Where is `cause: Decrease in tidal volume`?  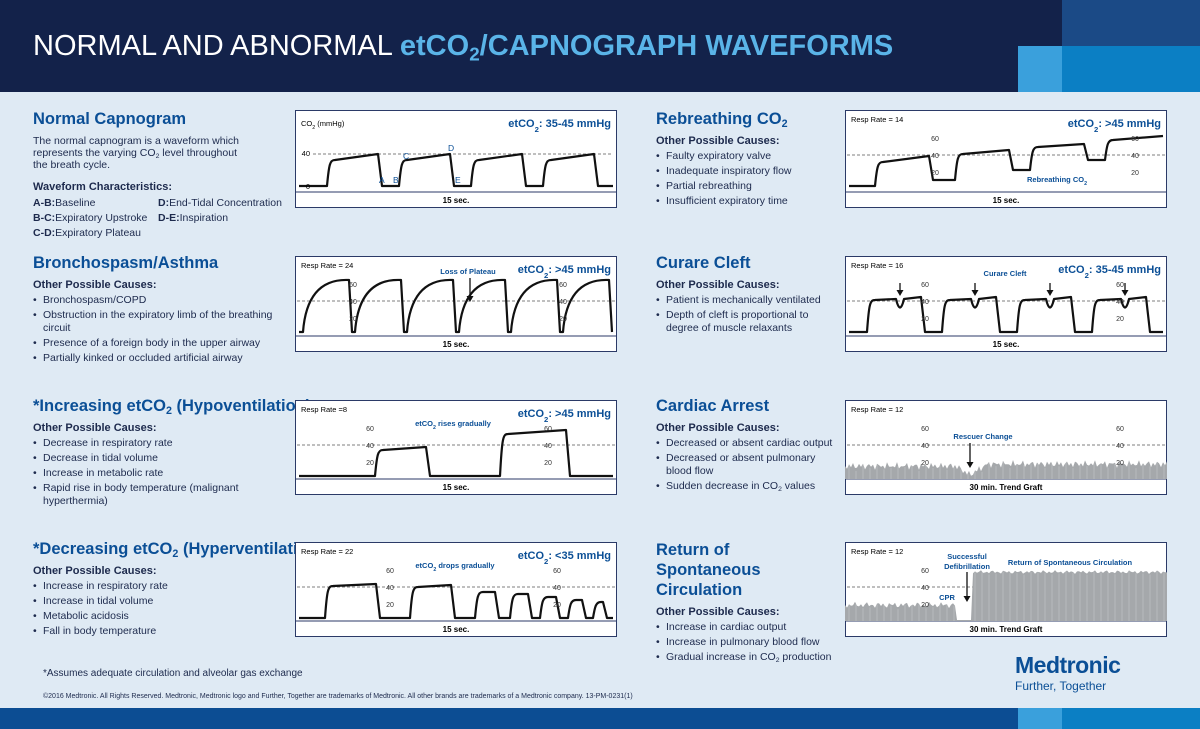
cause: Decrease in tidal volume is located at coordinates (164, 458).